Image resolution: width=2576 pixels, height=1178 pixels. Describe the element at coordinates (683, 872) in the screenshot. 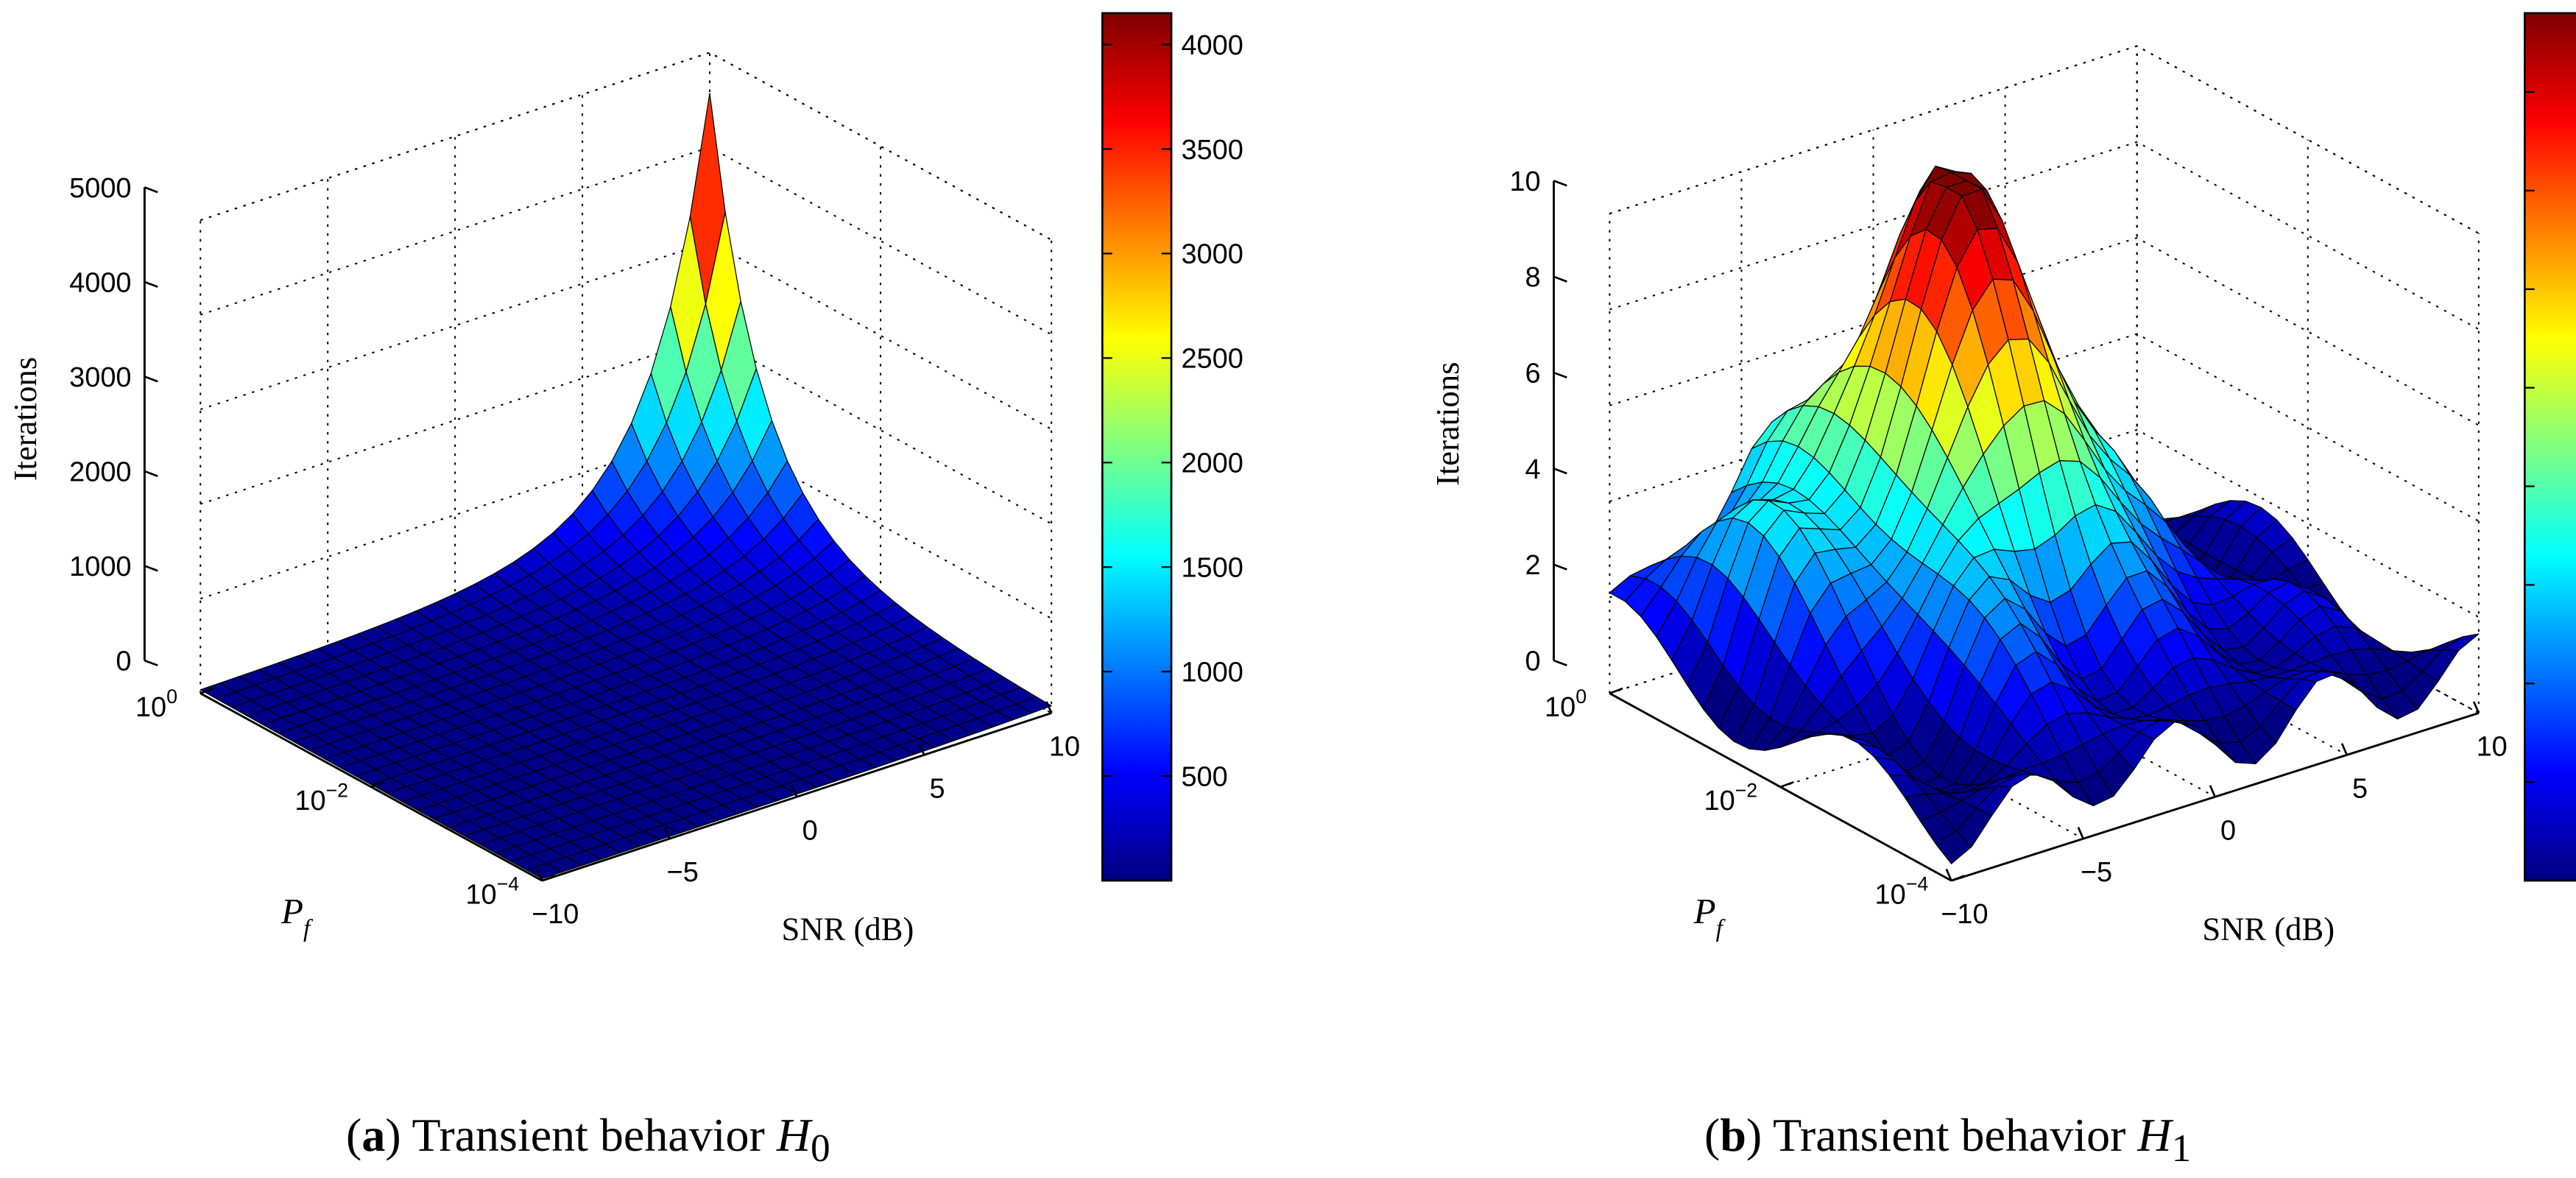

I see `chart-a-xtick-label: −5` at that location.